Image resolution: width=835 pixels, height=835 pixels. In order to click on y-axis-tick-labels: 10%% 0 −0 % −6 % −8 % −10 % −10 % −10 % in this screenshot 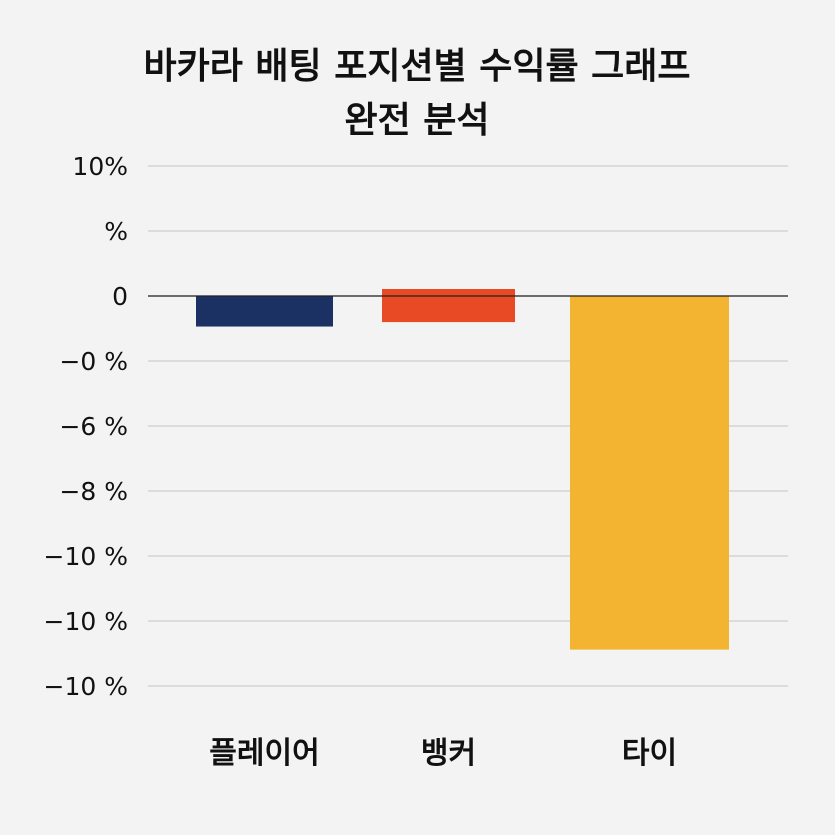, I will do `click(86, 426)`.